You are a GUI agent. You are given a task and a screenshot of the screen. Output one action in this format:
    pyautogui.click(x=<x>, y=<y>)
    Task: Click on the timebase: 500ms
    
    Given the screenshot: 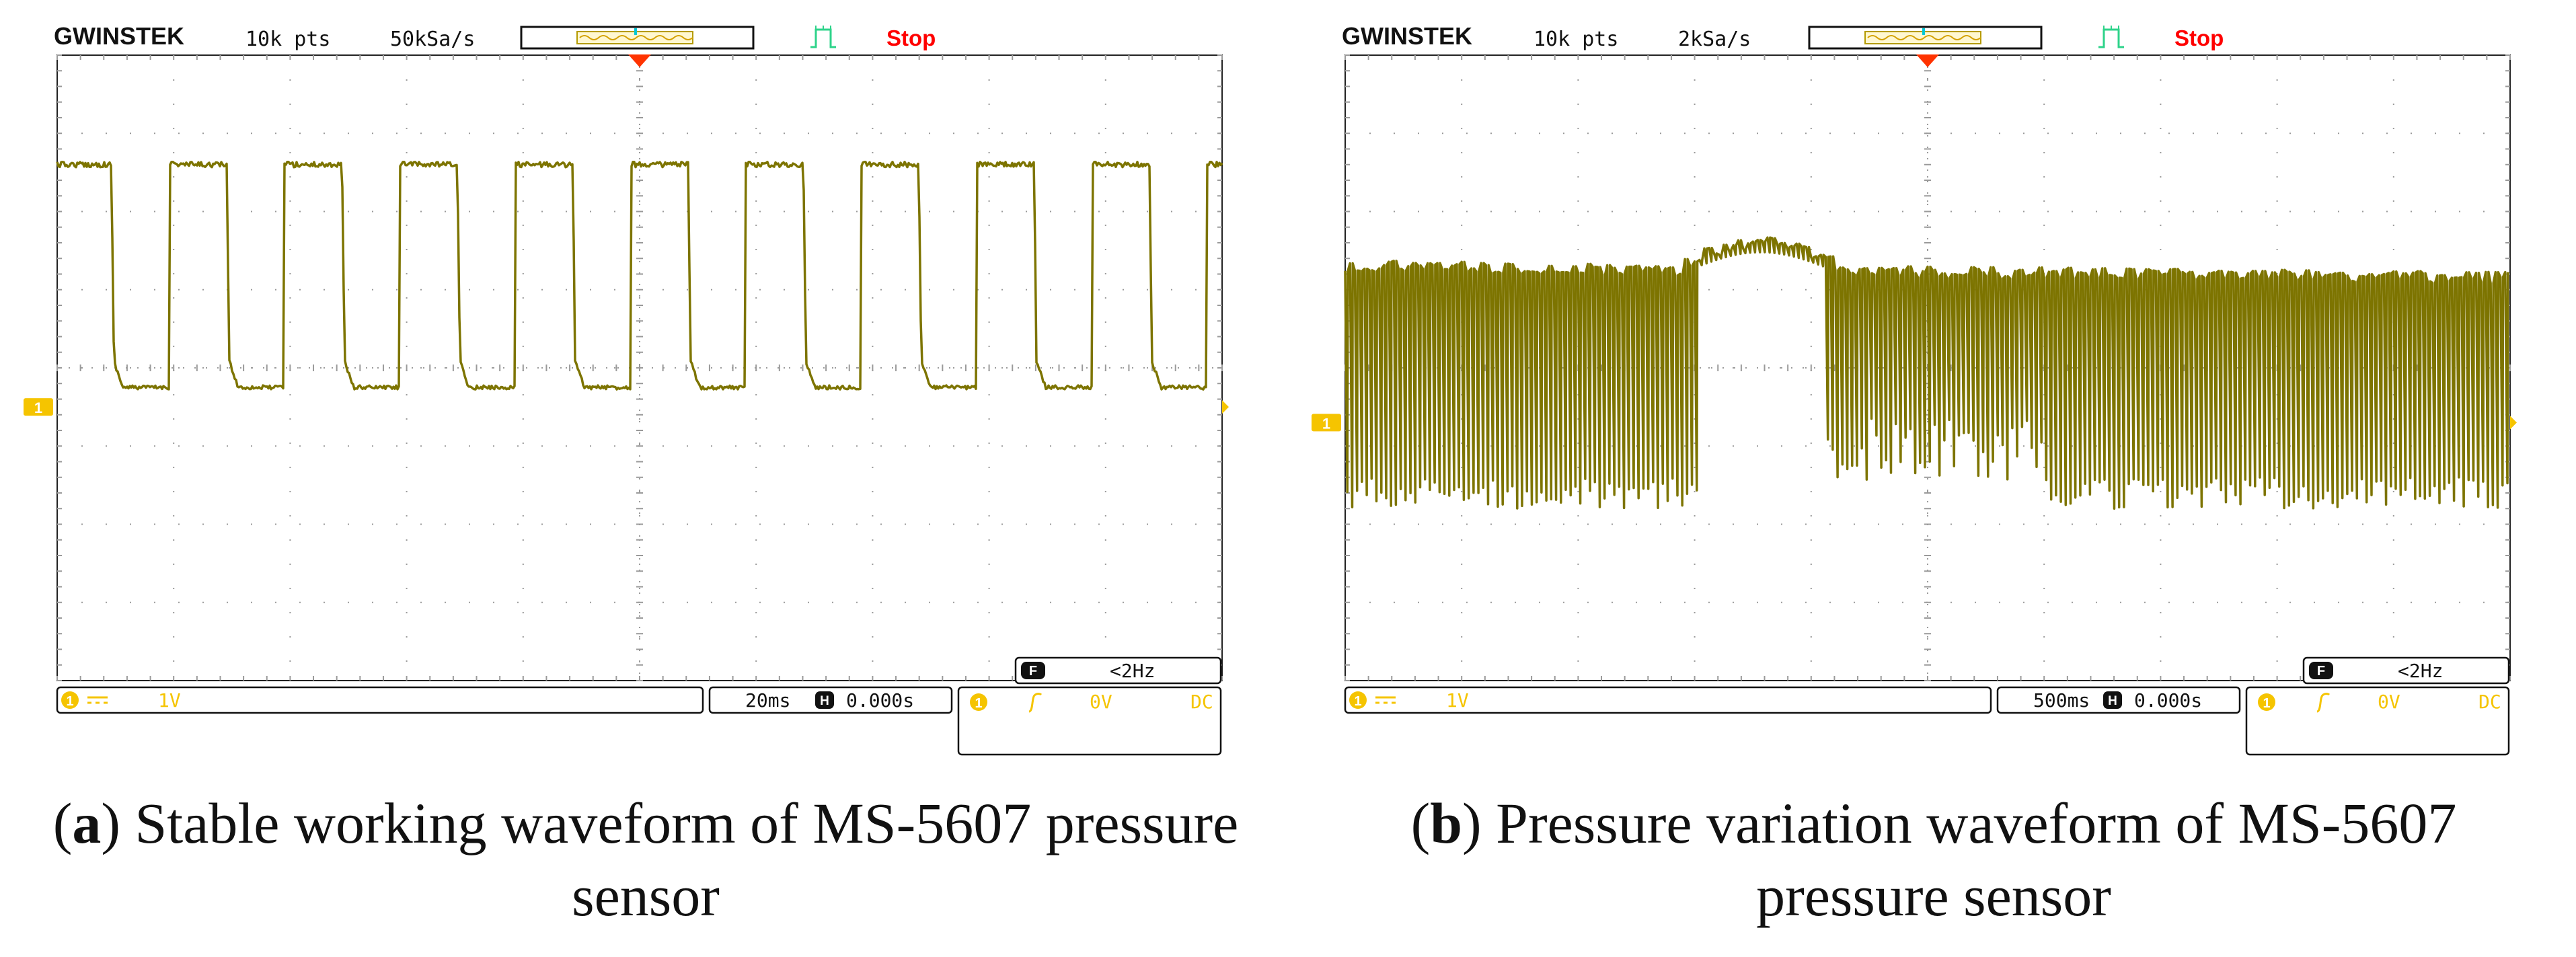 What is the action you would take?
    pyautogui.click(x=2061, y=700)
    